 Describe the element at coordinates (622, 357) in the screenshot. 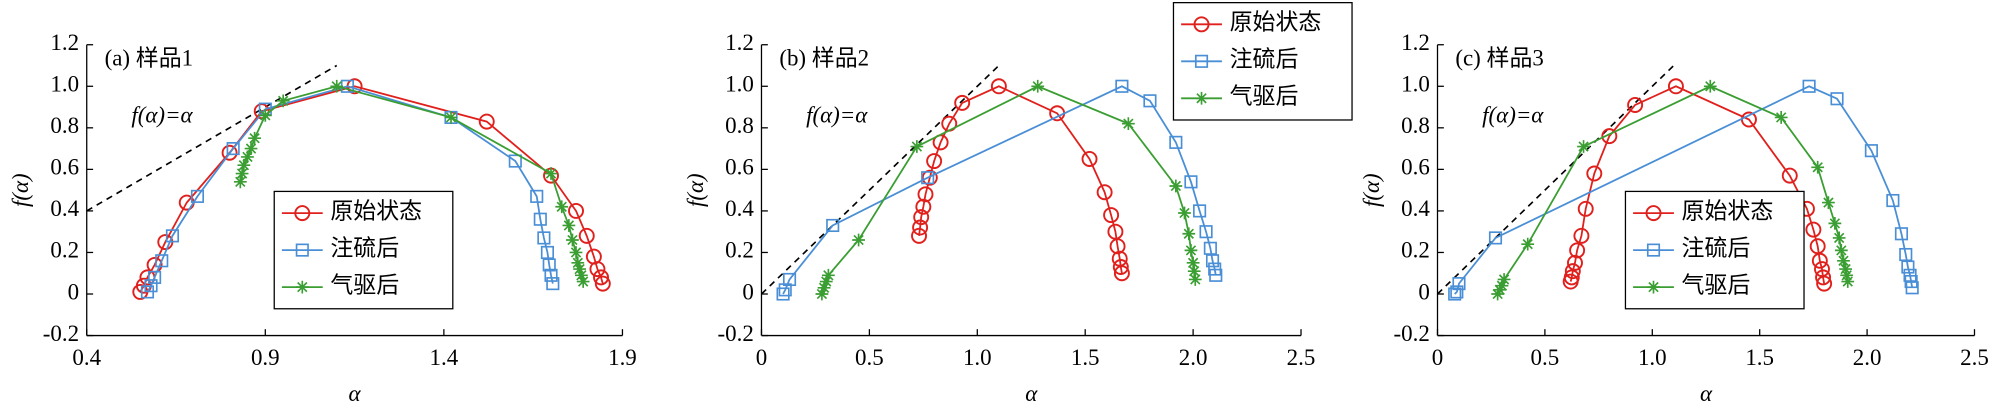

I see `x-tick-label: 1.9` at that location.